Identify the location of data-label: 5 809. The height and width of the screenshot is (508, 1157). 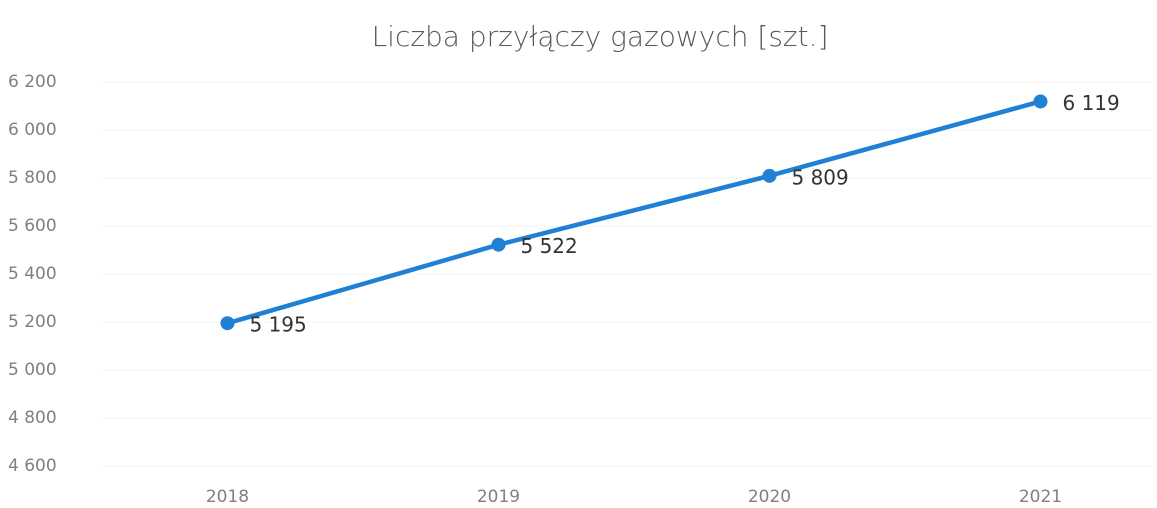
(820, 177).